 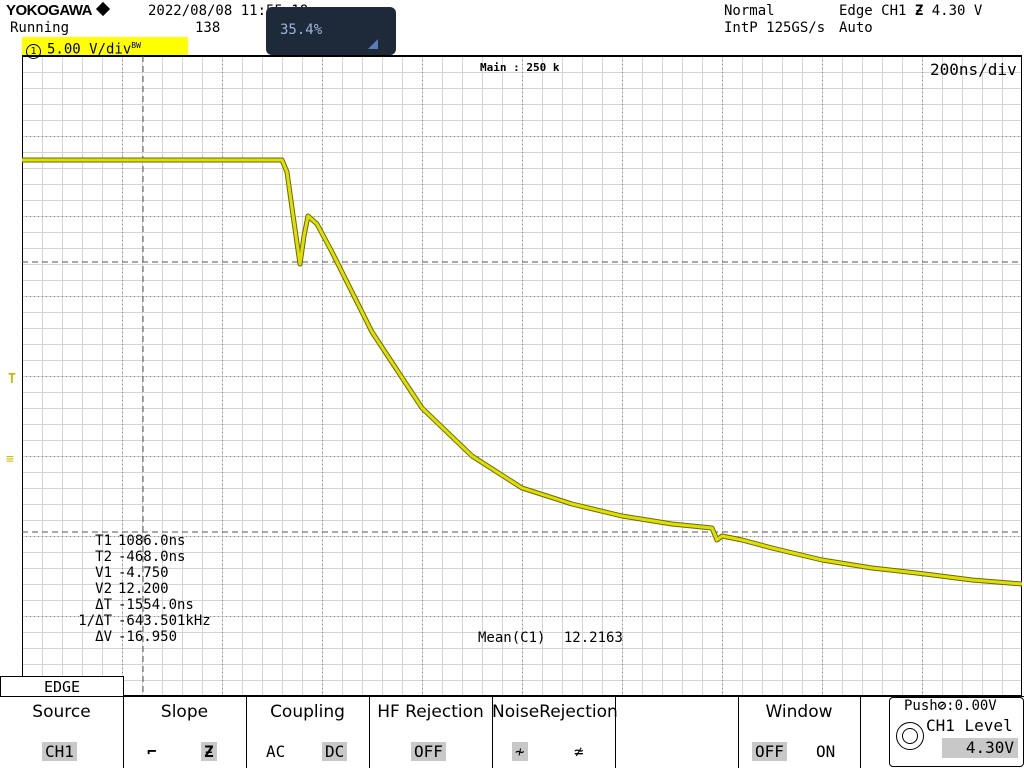 I want to click on cursor-row: T1 1086.0ns, so click(x=136, y=541).